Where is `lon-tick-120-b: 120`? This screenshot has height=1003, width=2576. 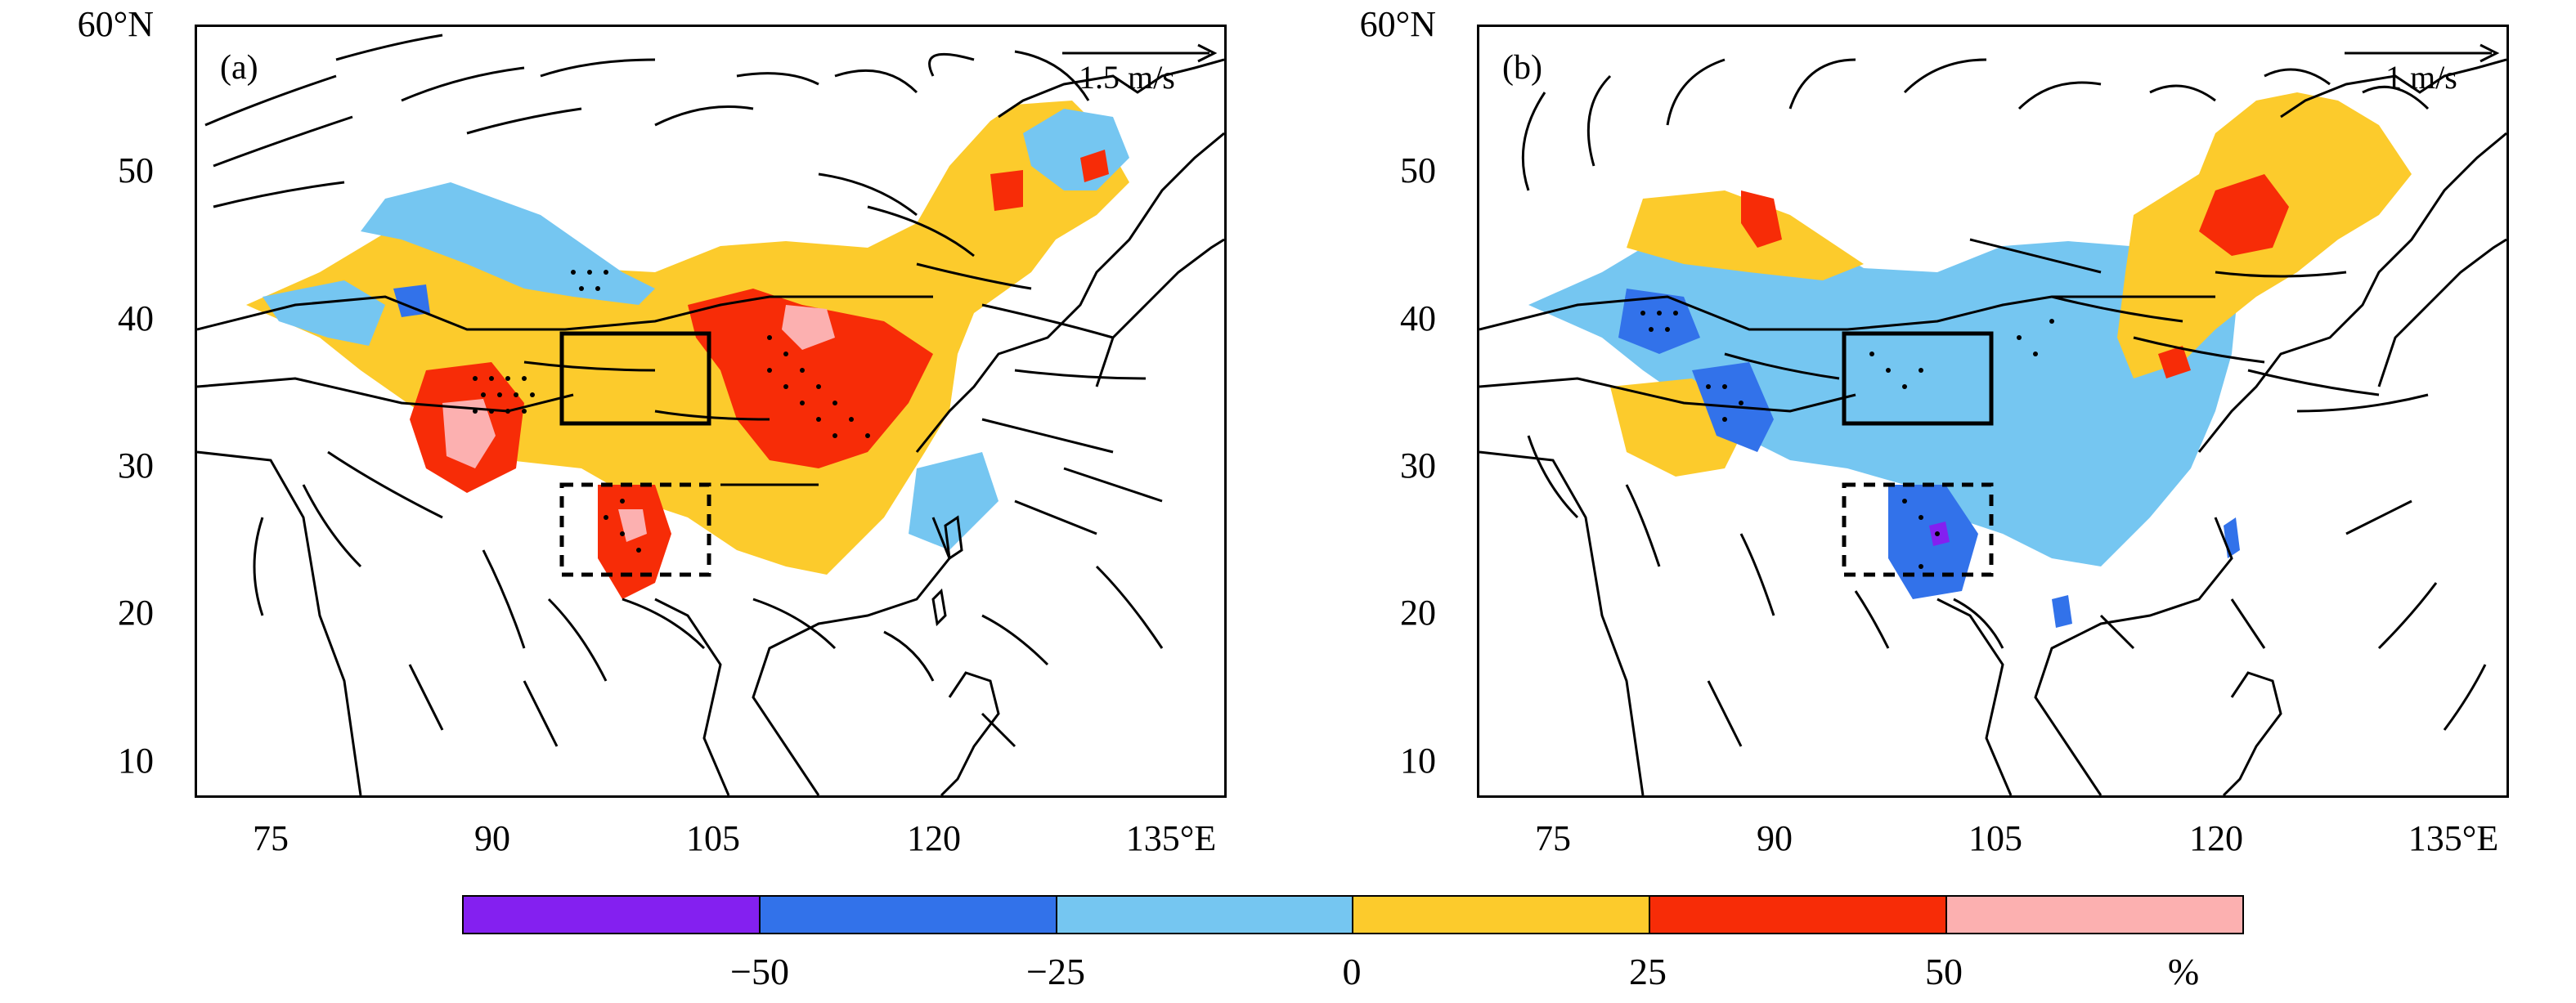 lon-tick-120-b: 120 is located at coordinates (2216, 838).